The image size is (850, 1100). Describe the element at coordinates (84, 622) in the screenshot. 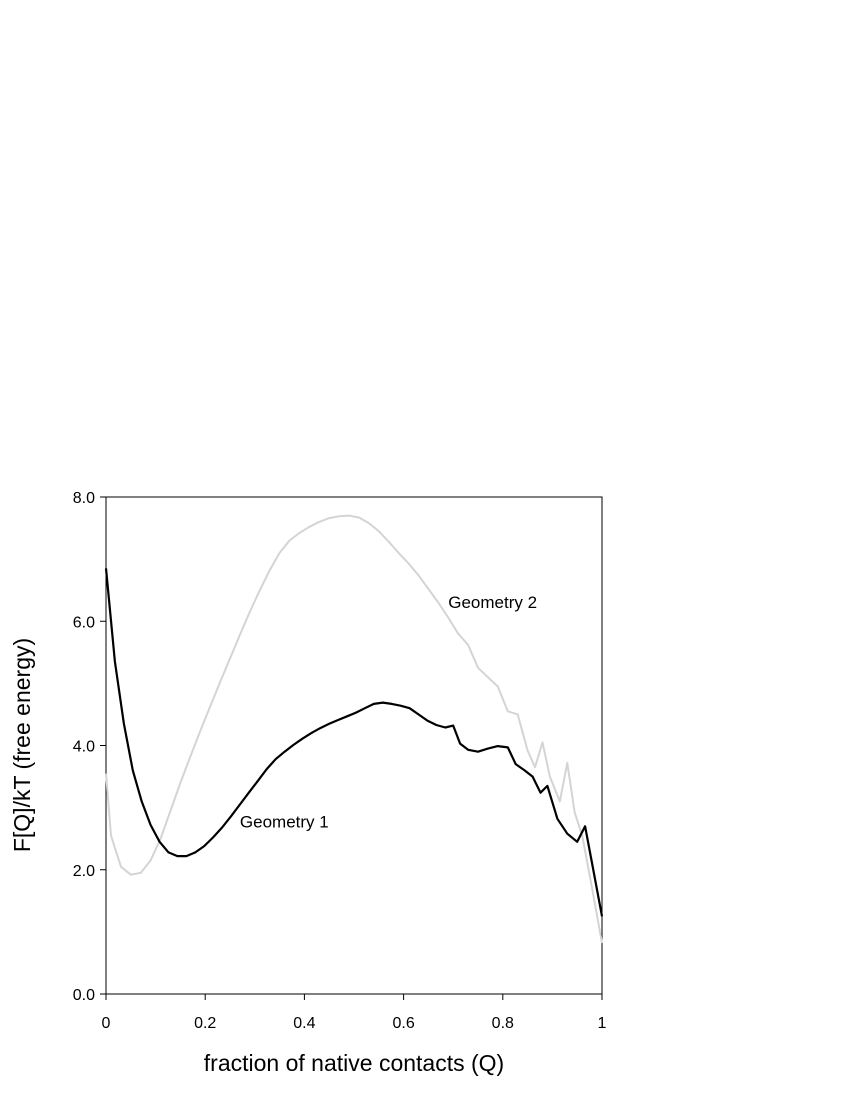

I see `y-tick-label: 6.0` at that location.